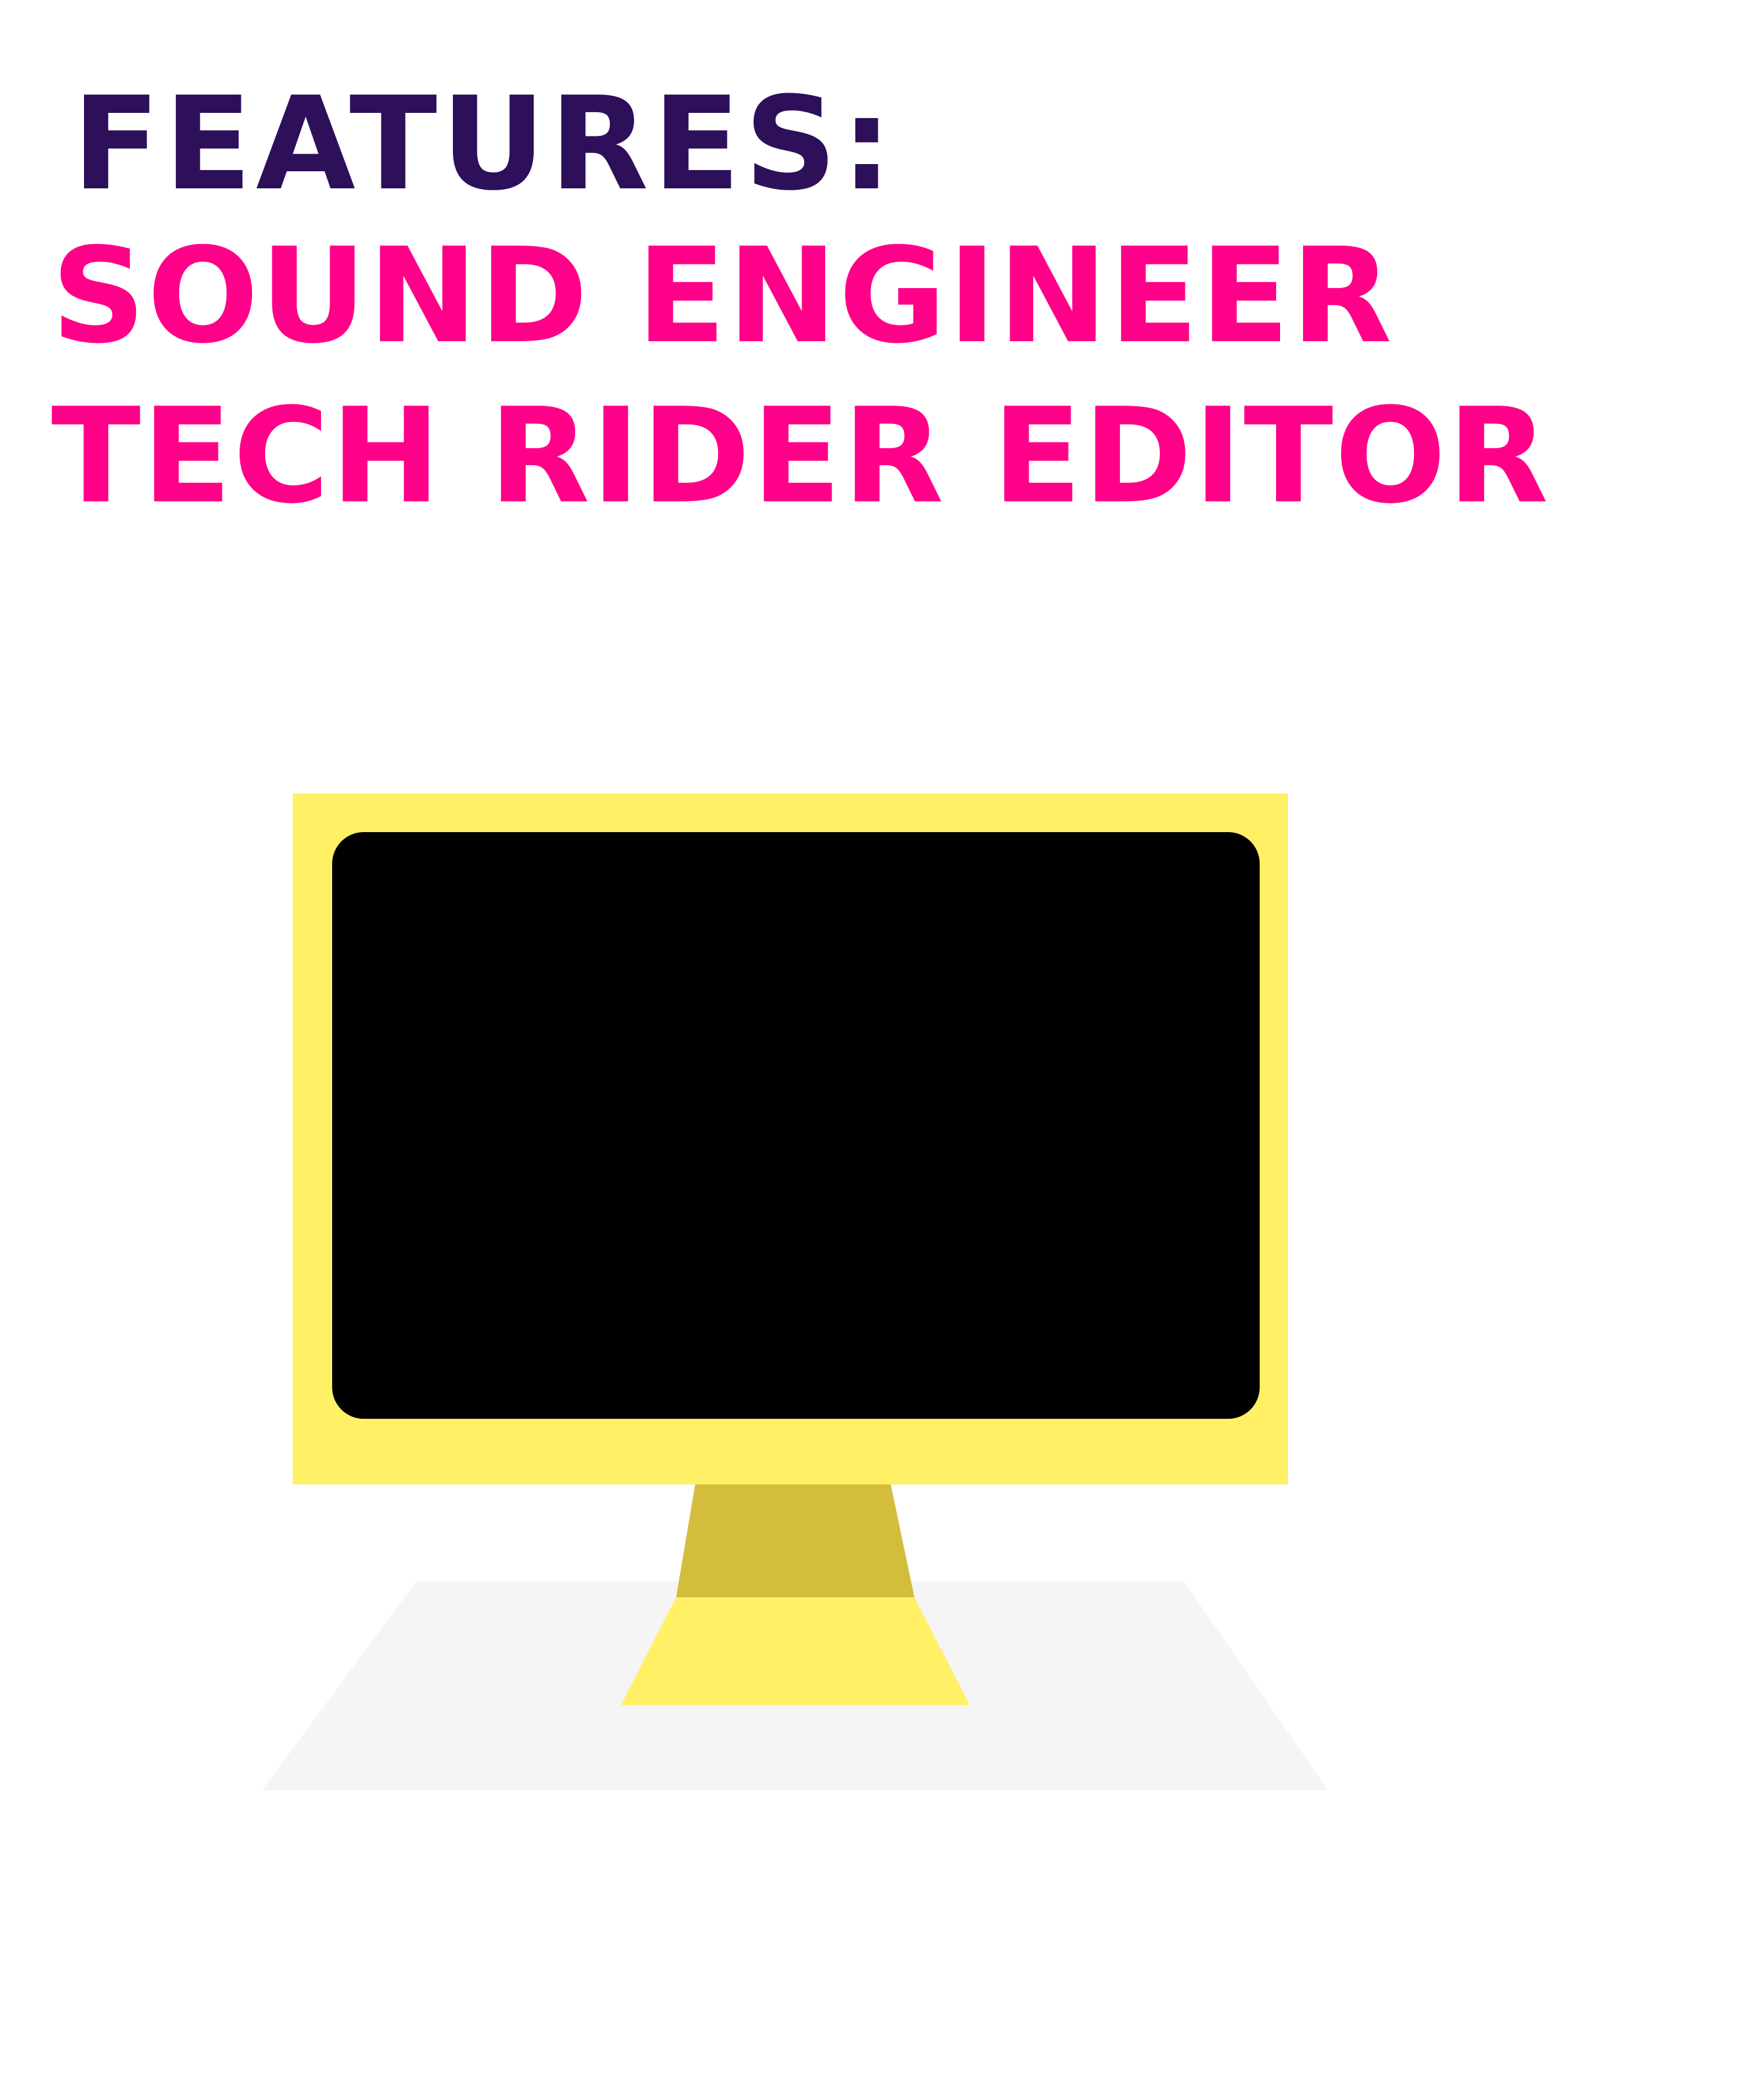 This screenshot has width=1752, height=2100. I want to click on features-heading: FEATURES:, so click(485, 144).